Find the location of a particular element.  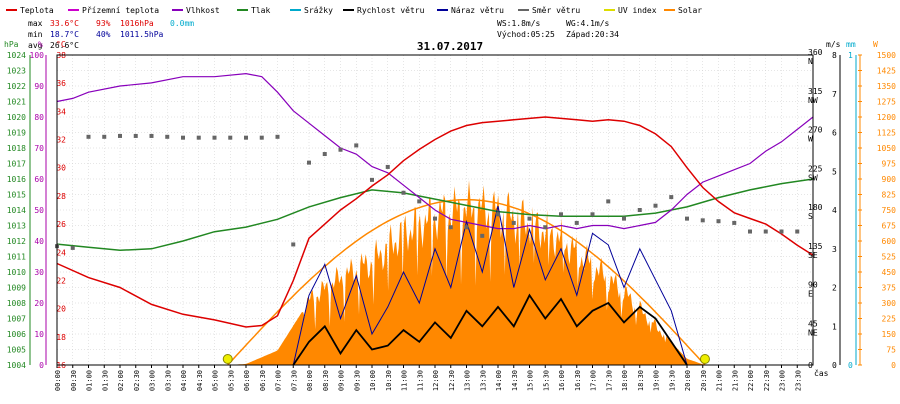

x-tick-label: 21:00 is located at coordinates (720, 380).